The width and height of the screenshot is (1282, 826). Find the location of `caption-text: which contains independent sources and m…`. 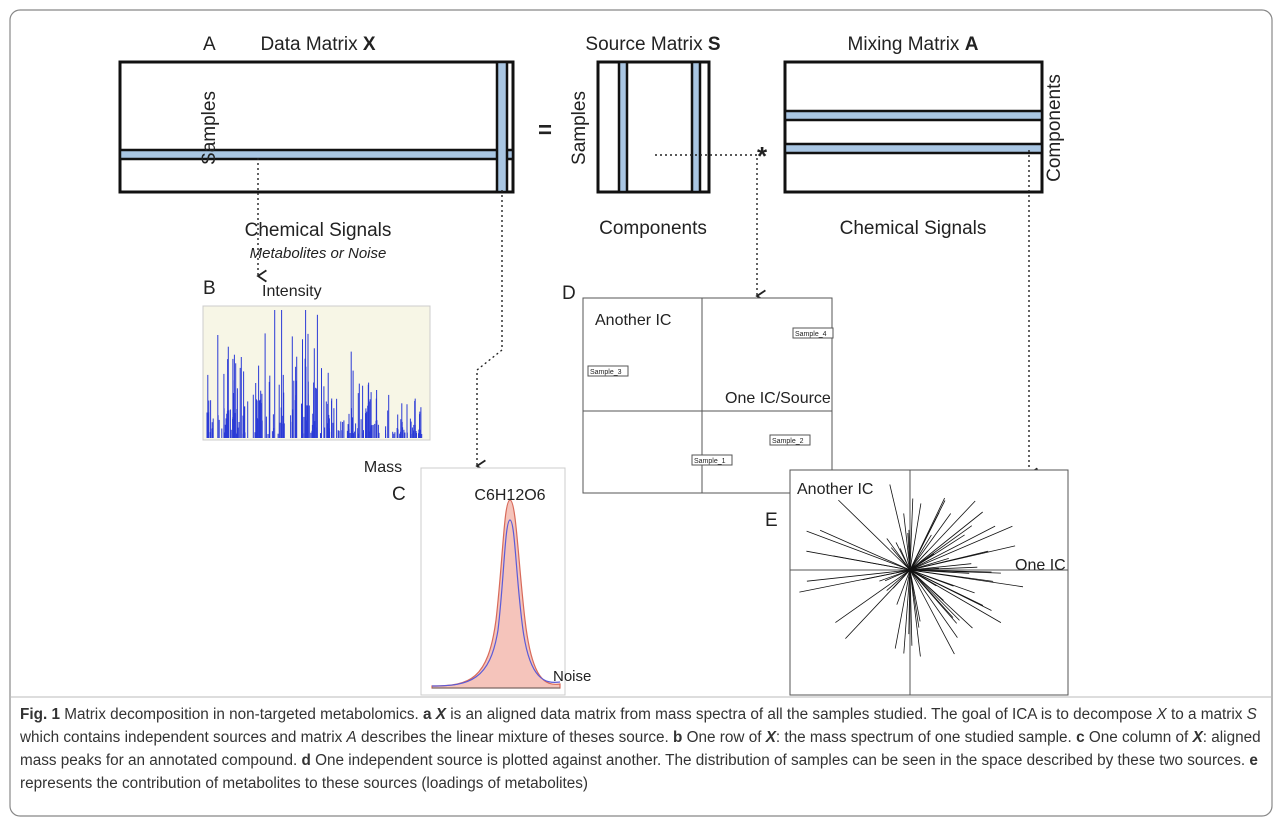

caption-text: which contains independent sources and m… is located at coordinates (181, 737).